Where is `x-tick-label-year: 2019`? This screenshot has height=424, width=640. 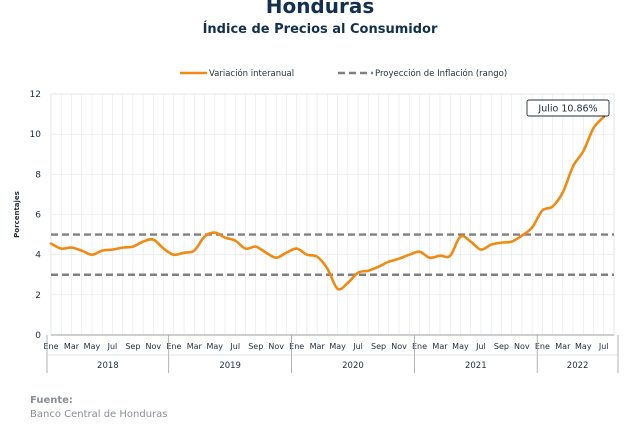
x-tick-label-year: 2019 is located at coordinates (230, 366).